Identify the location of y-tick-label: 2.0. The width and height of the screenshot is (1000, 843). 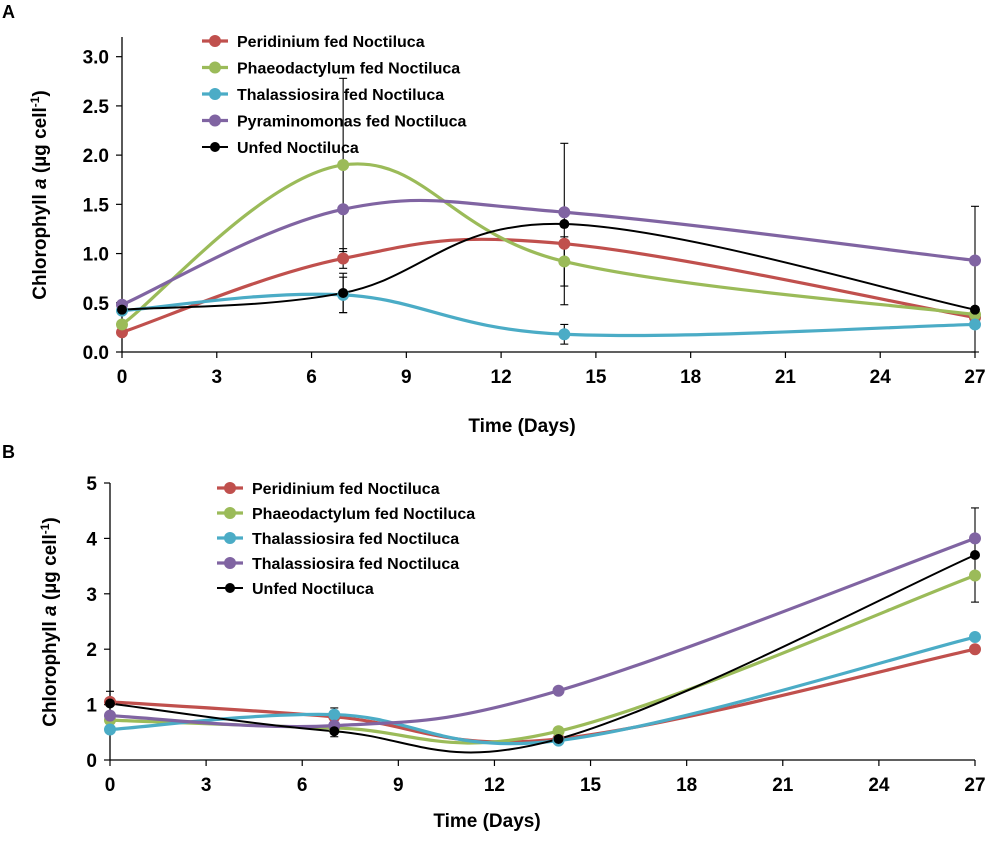
(96, 156).